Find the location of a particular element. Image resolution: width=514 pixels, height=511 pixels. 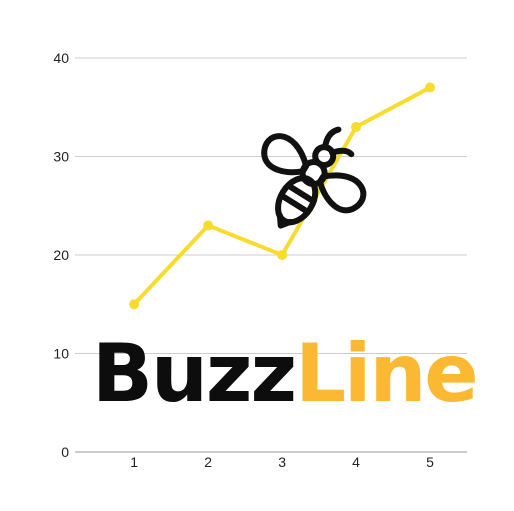

y-tick-label: 20 is located at coordinates (61, 255).